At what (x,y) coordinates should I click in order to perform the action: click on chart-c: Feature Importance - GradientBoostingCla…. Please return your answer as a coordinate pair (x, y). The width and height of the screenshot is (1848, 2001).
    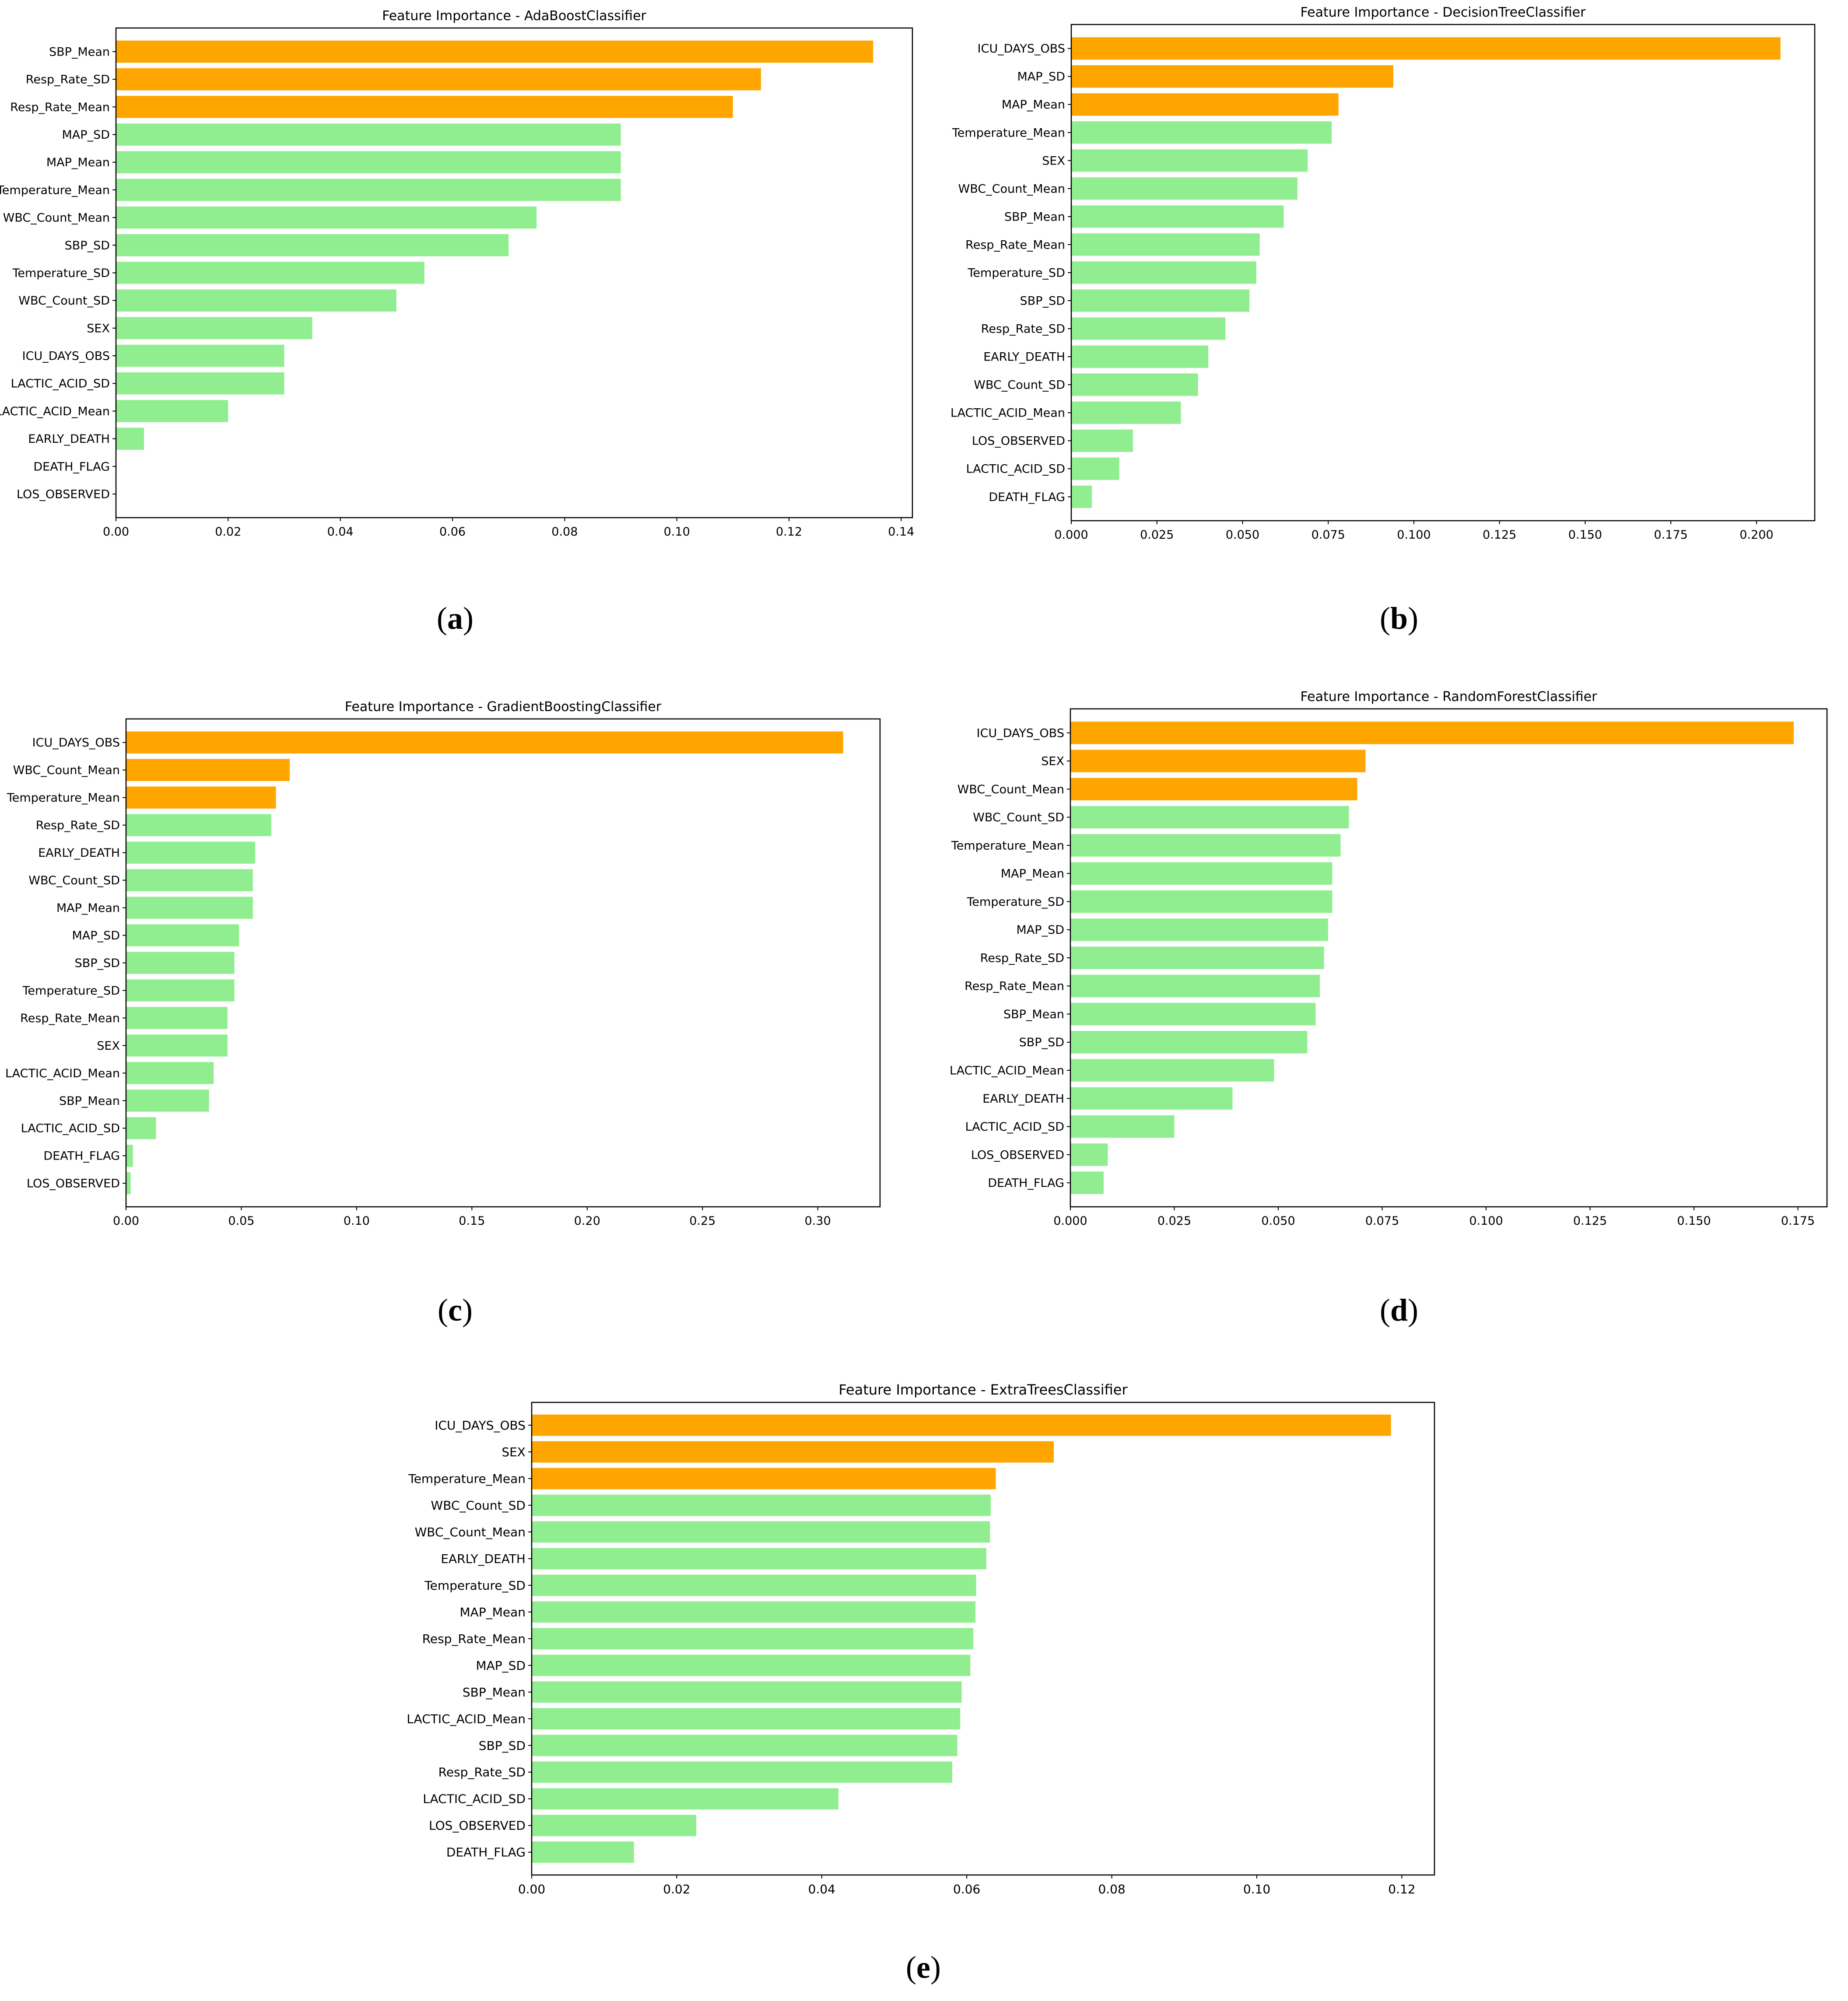
    Looking at the image, I should click on (443, 963).